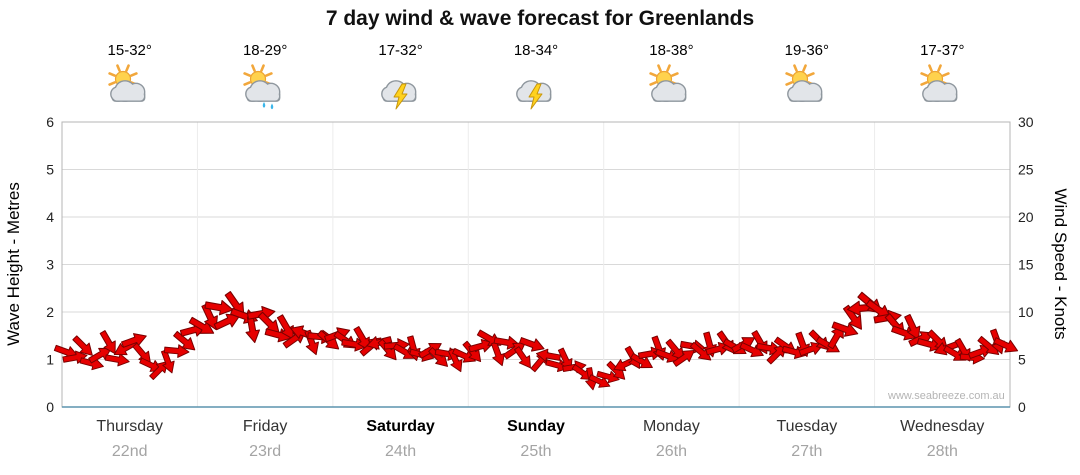 Image resolution: width=1080 pixels, height=475 pixels. I want to click on right-axis-tick: 10, so click(1026, 312).